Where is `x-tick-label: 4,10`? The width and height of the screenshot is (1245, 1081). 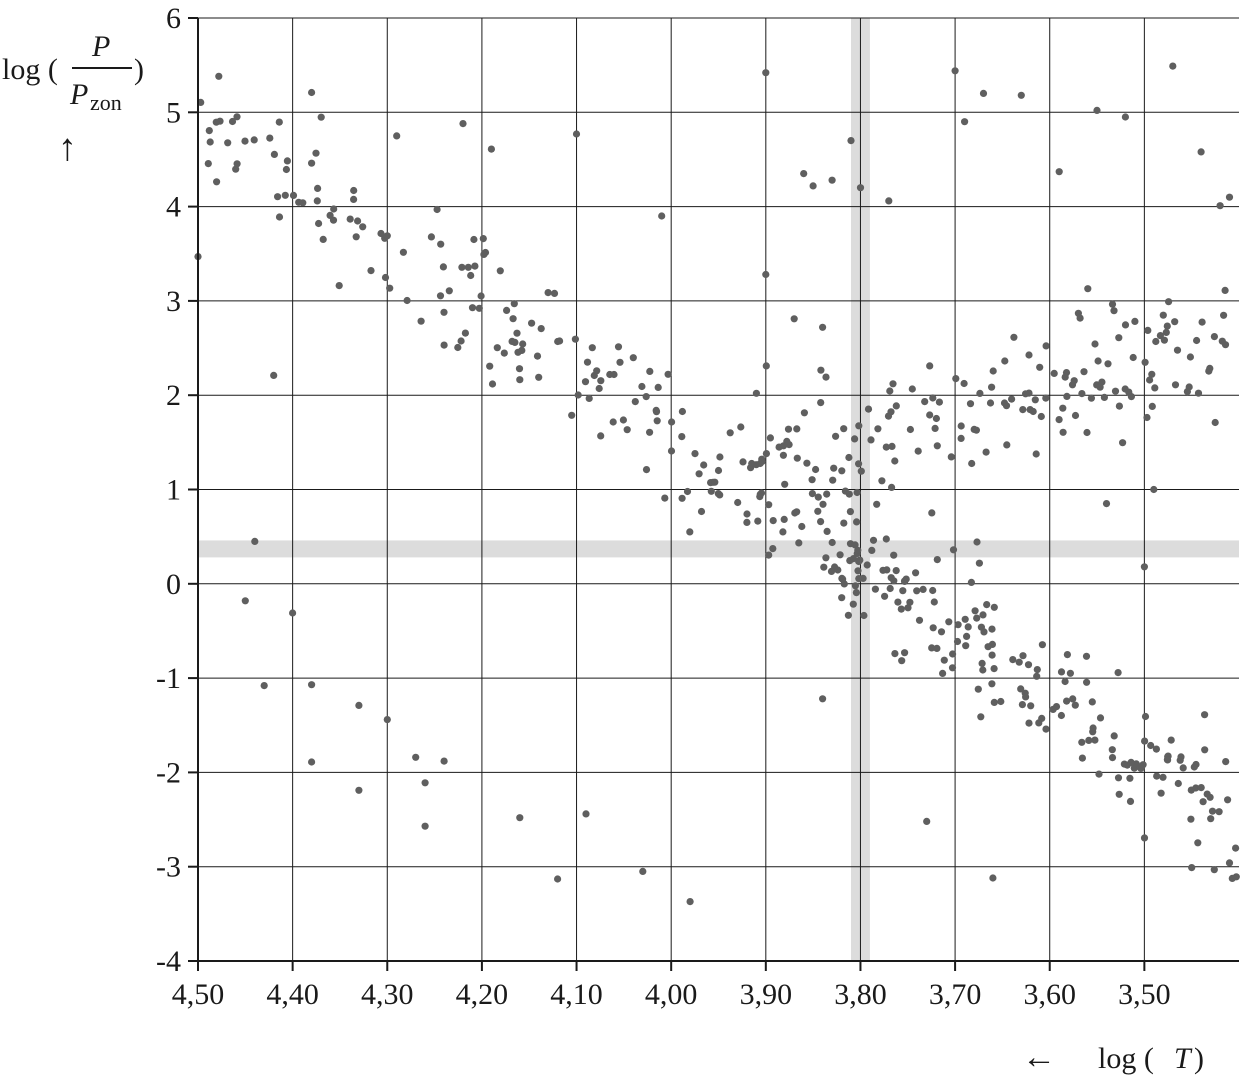 x-tick-label: 4,10 is located at coordinates (576, 994).